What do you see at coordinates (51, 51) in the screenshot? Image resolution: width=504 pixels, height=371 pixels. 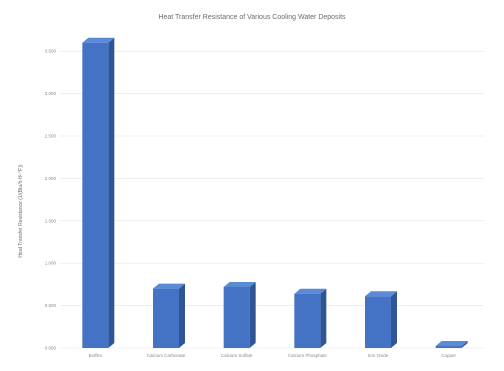 I see `y-tick-label: 3.500` at bounding box center [51, 51].